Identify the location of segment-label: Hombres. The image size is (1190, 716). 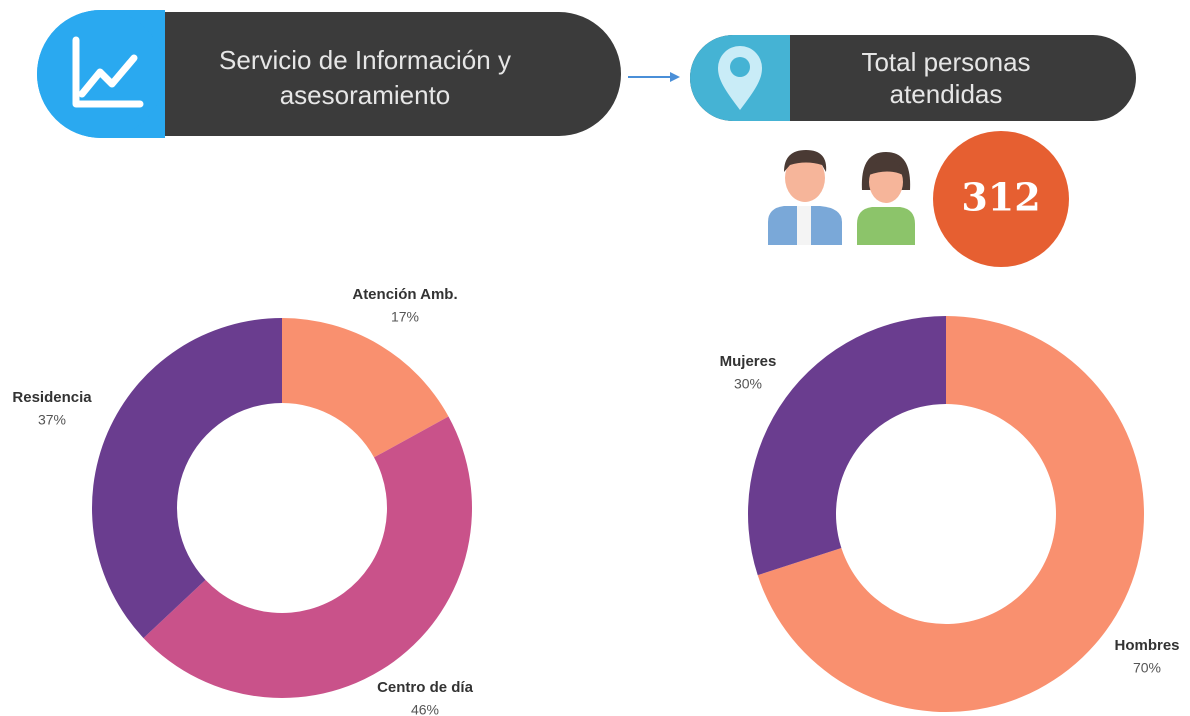
(1146, 645).